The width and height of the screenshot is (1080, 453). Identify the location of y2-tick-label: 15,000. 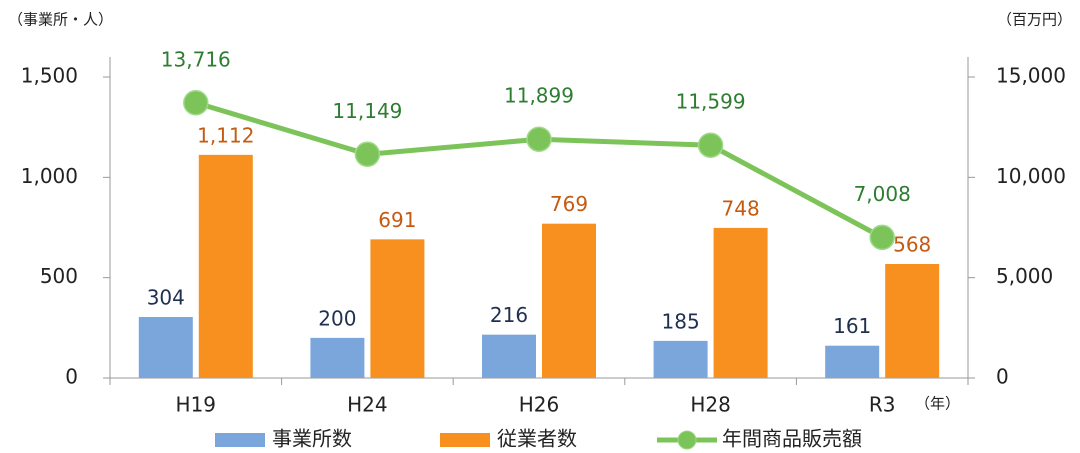
(1031, 76).